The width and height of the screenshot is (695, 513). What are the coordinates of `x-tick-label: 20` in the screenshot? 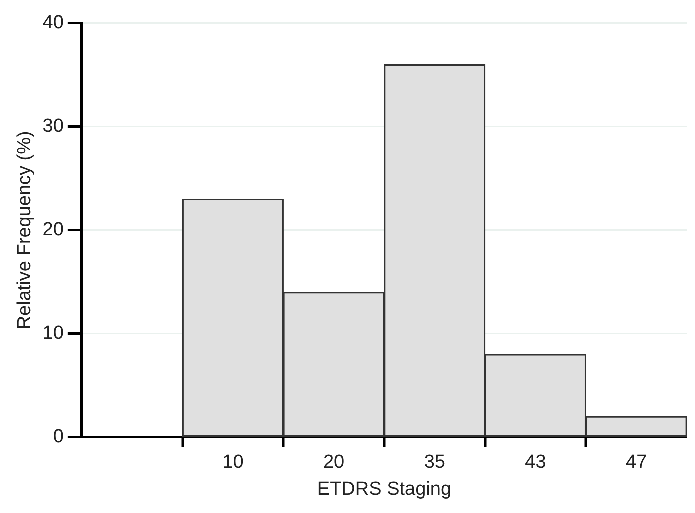 It's located at (334, 463).